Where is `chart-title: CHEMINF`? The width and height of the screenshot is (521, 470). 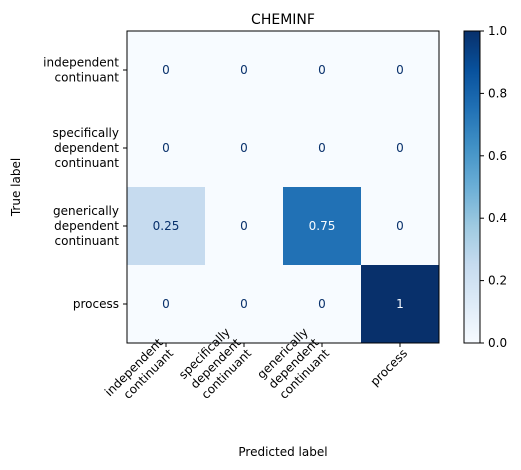
chart-title: CHEMINF is located at coordinates (283, 20).